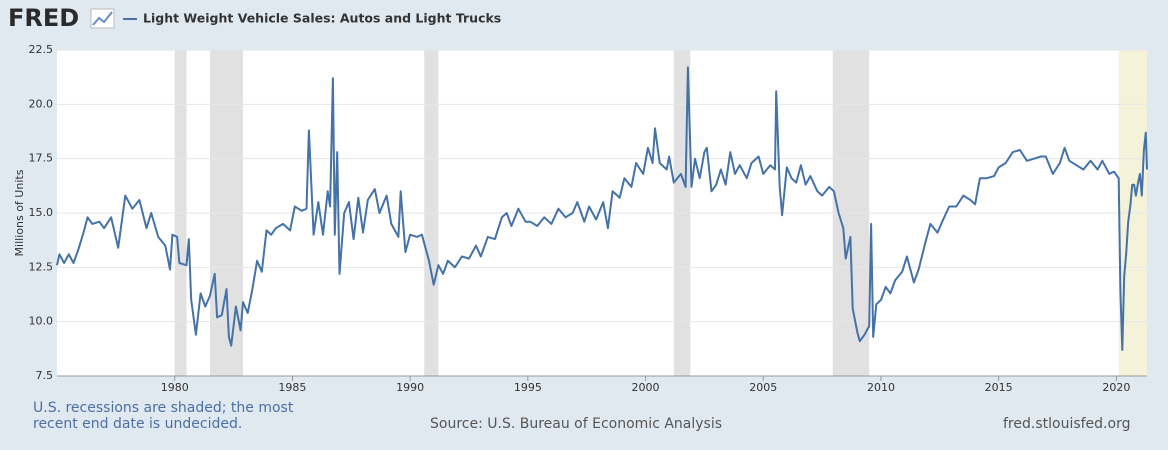  I want to click on y-tick-label: 15.0, so click(41, 212).